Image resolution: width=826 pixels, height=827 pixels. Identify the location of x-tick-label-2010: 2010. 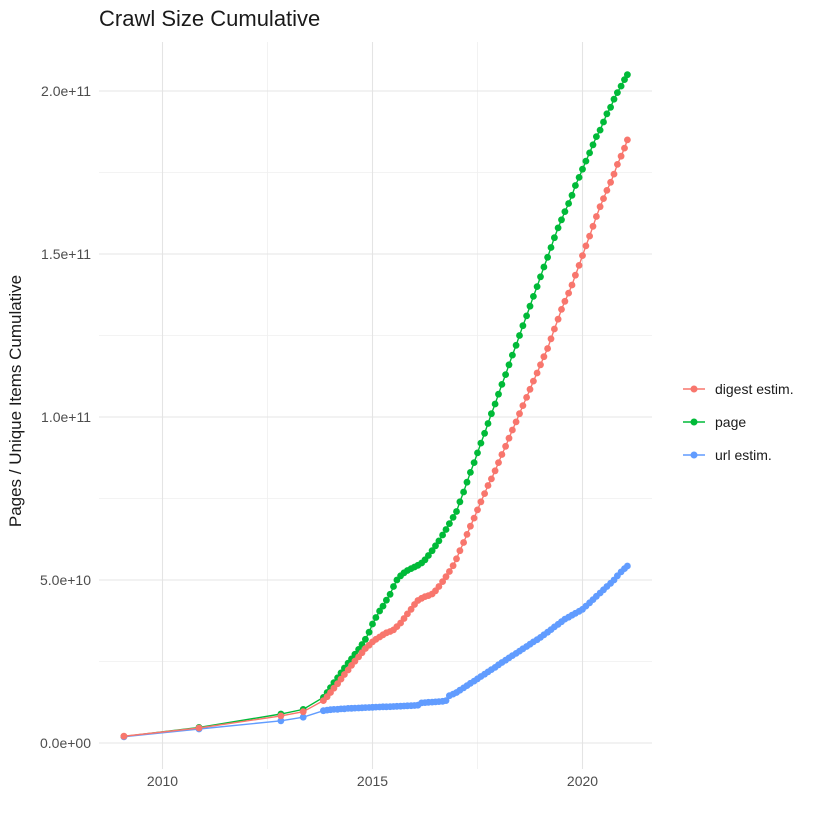
(162, 781).